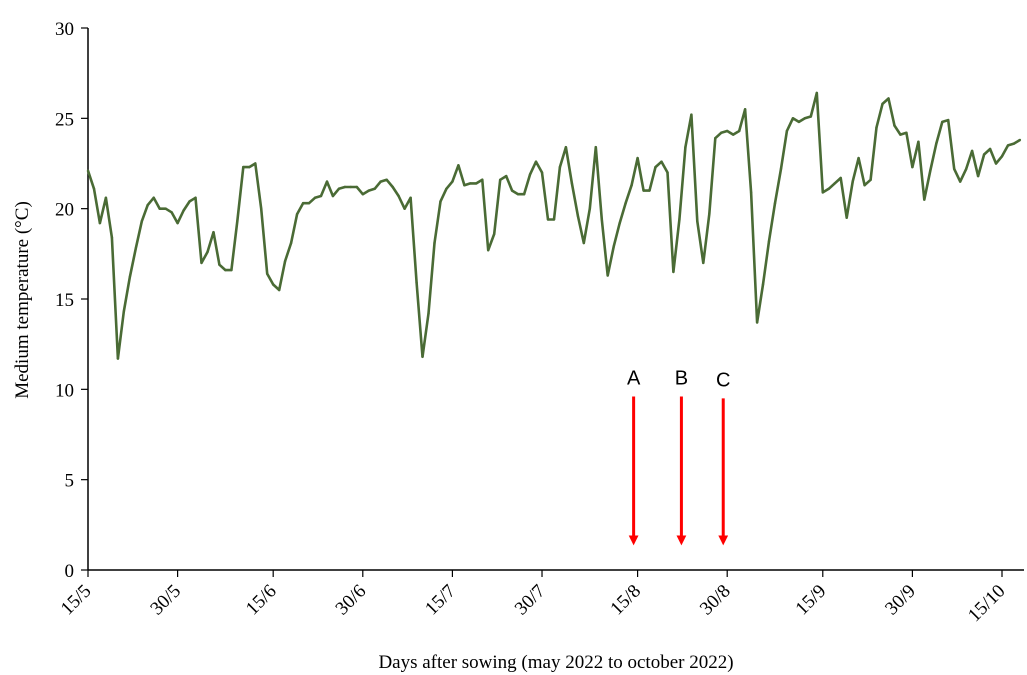 This screenshot has height=675, width=1027. I want to click on x-tick-label: 30/7, so click(530, 600).